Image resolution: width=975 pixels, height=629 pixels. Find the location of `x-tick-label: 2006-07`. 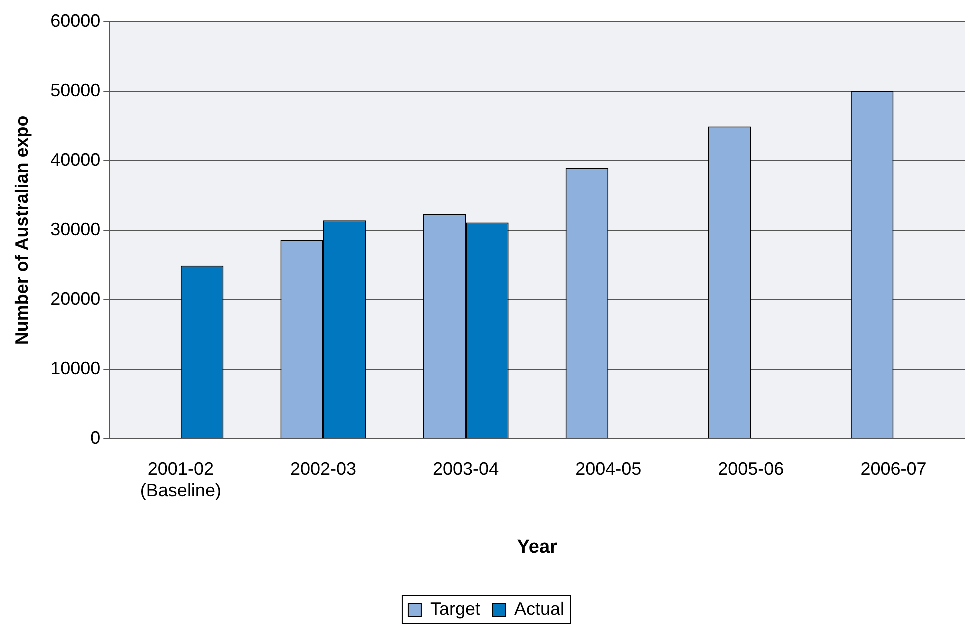

x-tick-label: 2006-07 is located at coordinates (893, 468).